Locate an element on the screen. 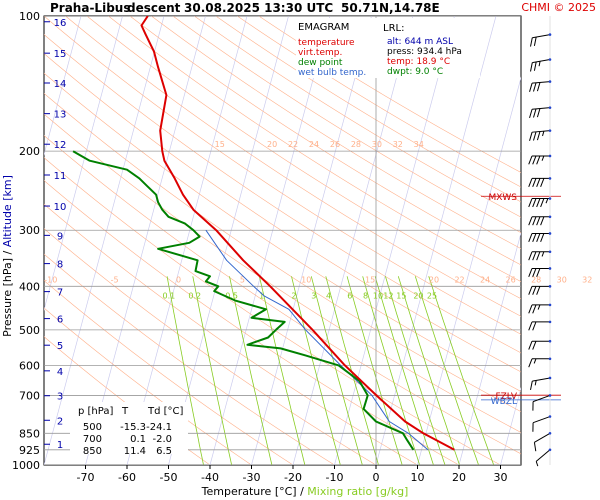 The height and width of the screenshot is (500, 600). lrl-press: press: 934.4 hPa is located at coordinates (424, 52).